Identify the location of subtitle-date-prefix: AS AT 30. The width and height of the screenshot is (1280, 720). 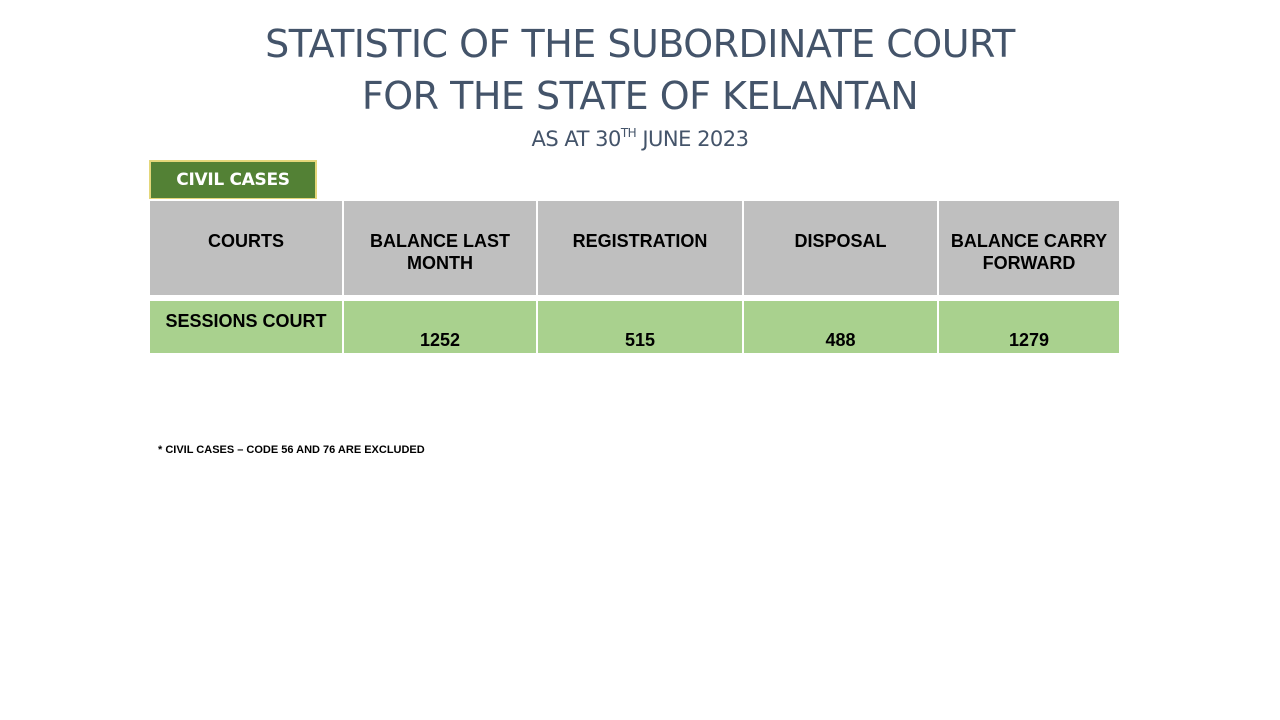
(576, 139).